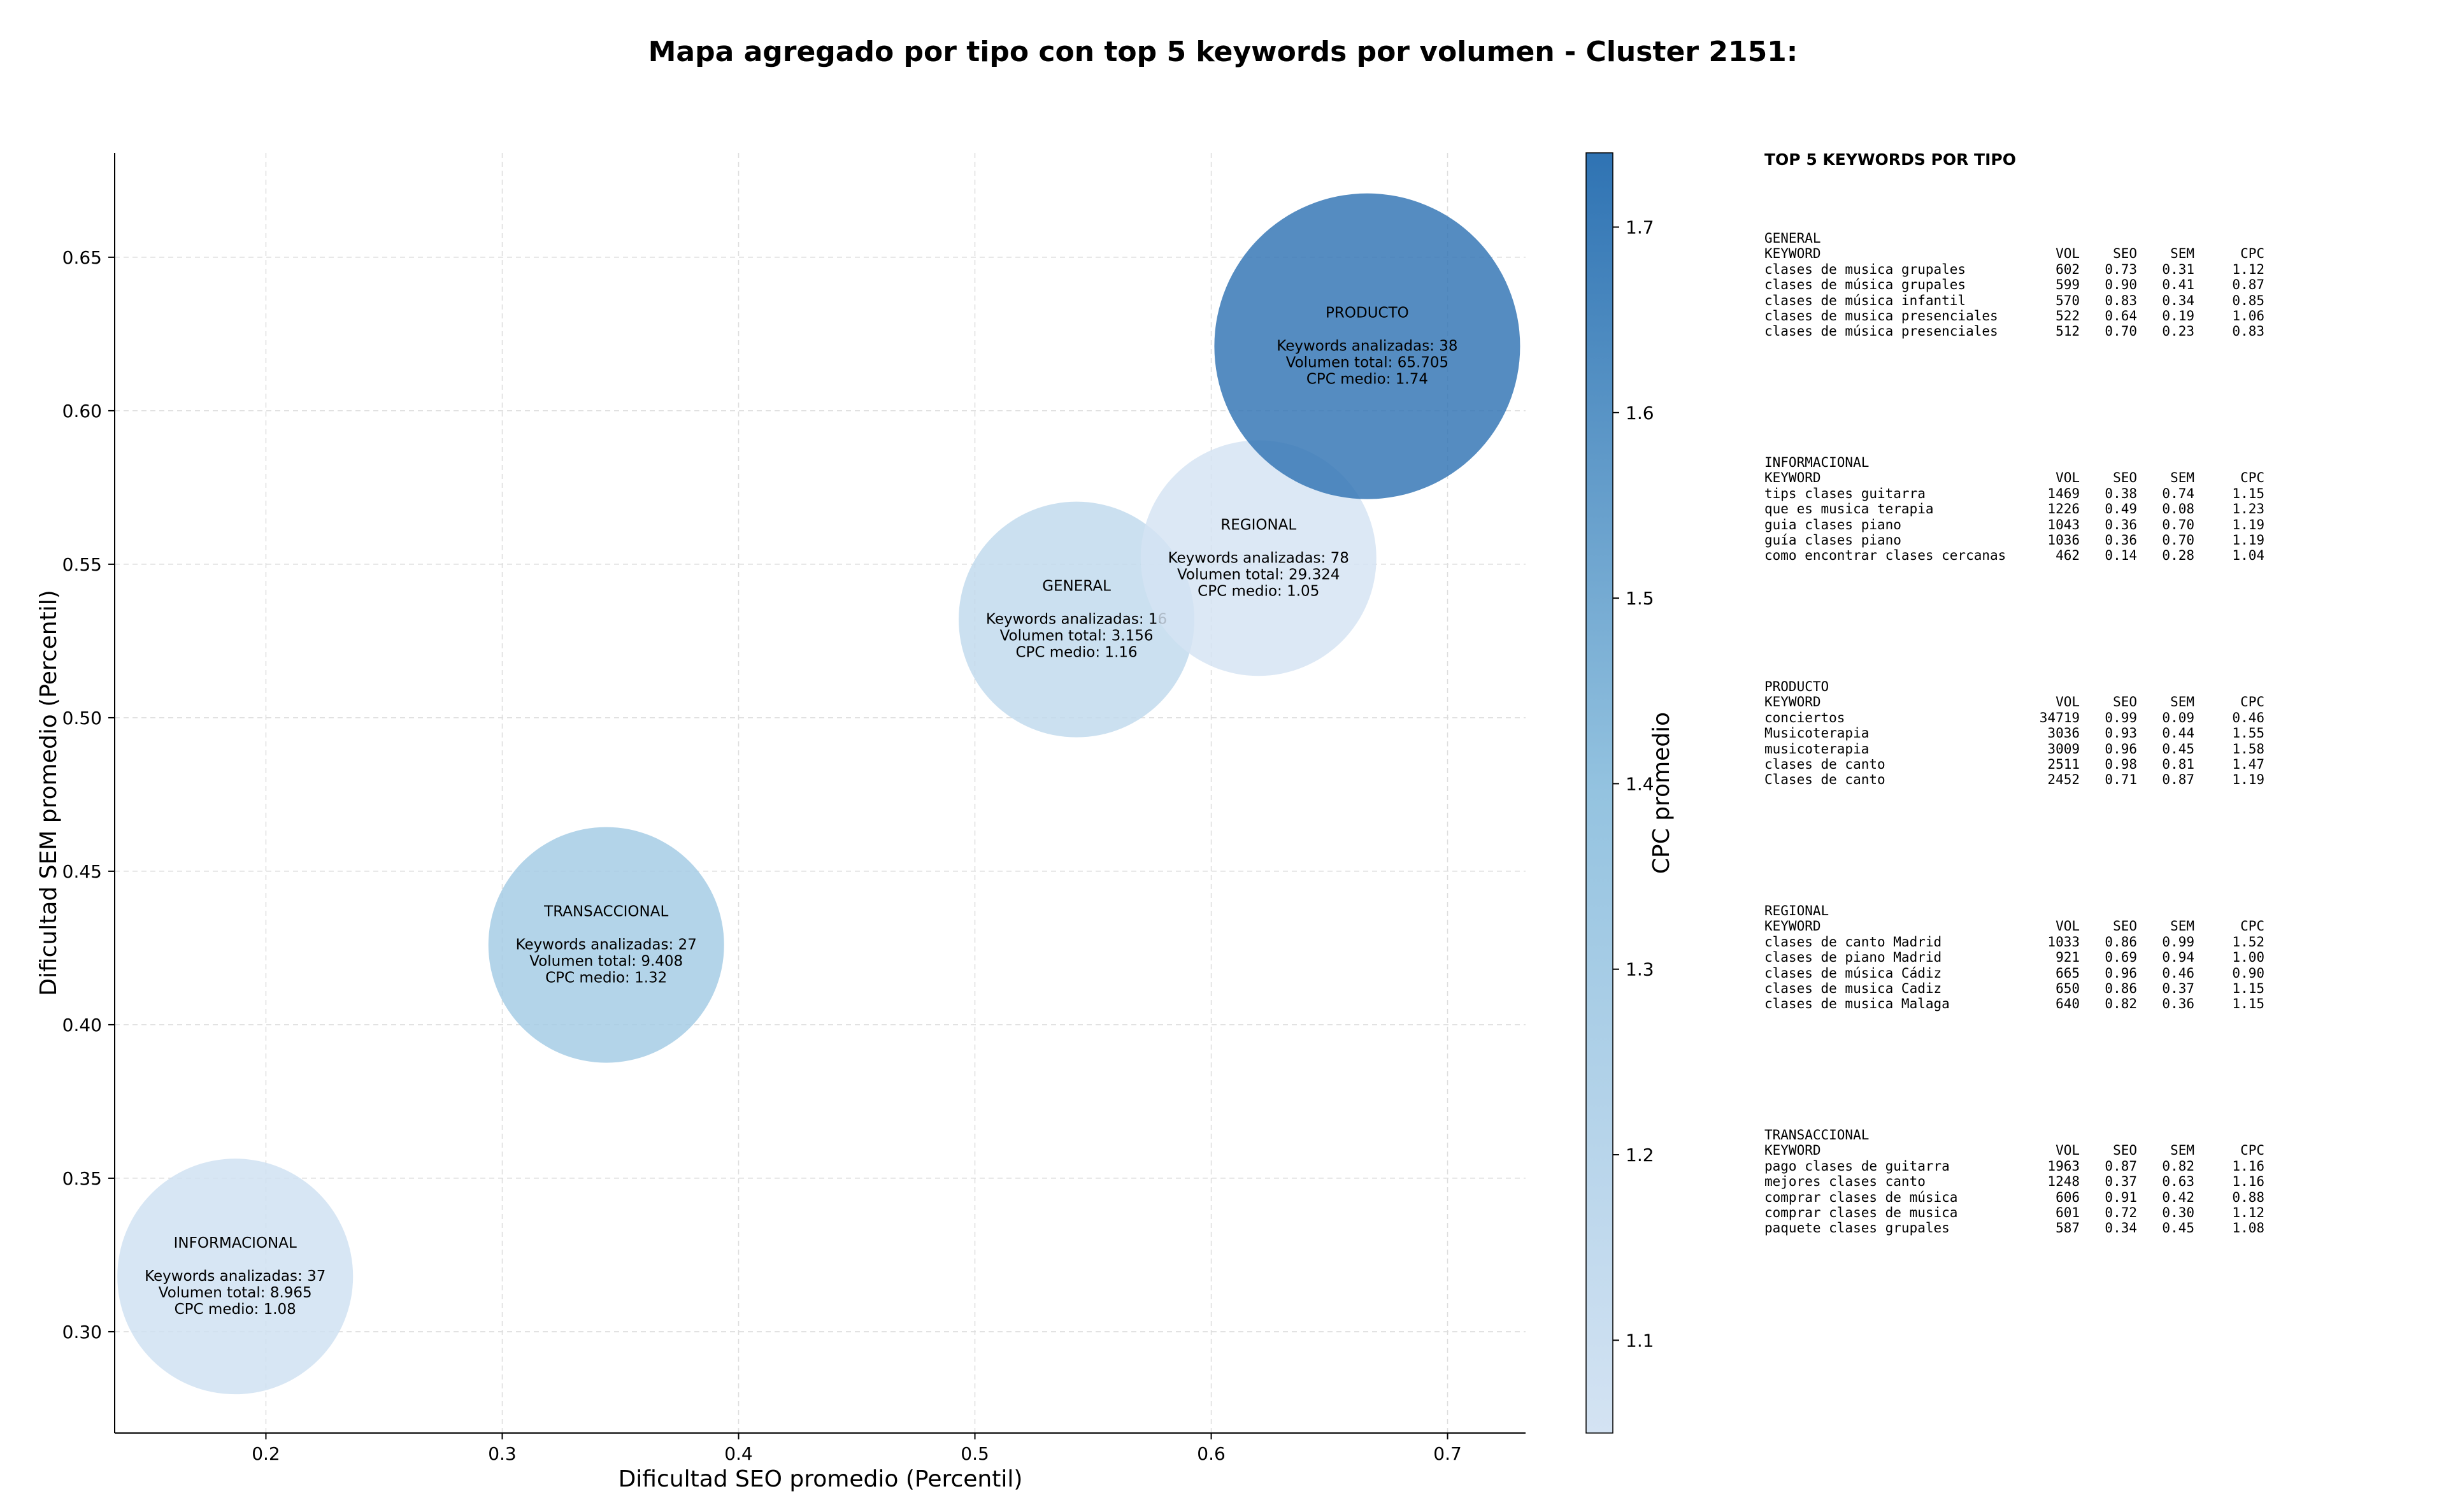 This screenshot has width=2446, height=1512. Describe the element at coordinates (1662, 793) in the screenshot. I see `colorbar-label: CPC promedio` at that location.